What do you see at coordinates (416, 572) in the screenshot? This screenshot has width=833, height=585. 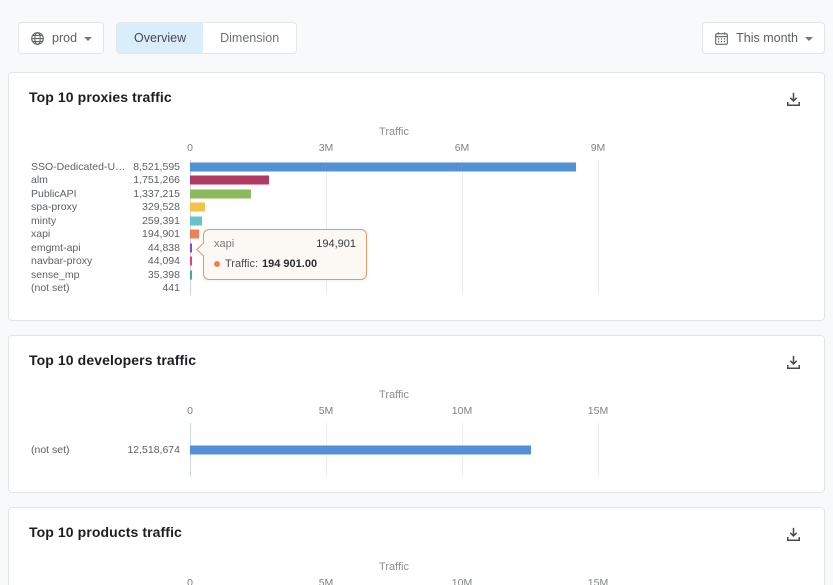 I see `top-10-products-traffic-chart: Traffic 0 5M 10M 15M` at bounding box center [416, 572].